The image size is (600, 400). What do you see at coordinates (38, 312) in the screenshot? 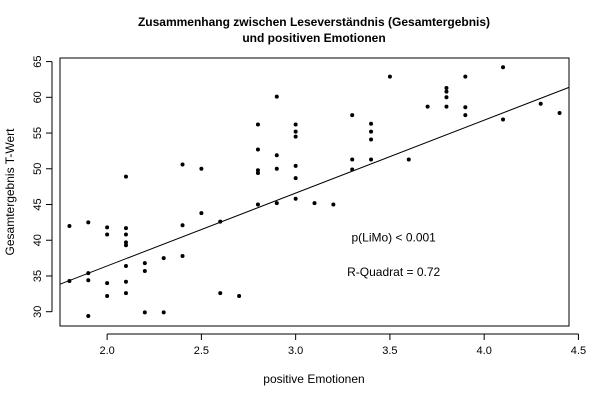
I see `y-tick-label: 30` at bounding box center [38, 312].